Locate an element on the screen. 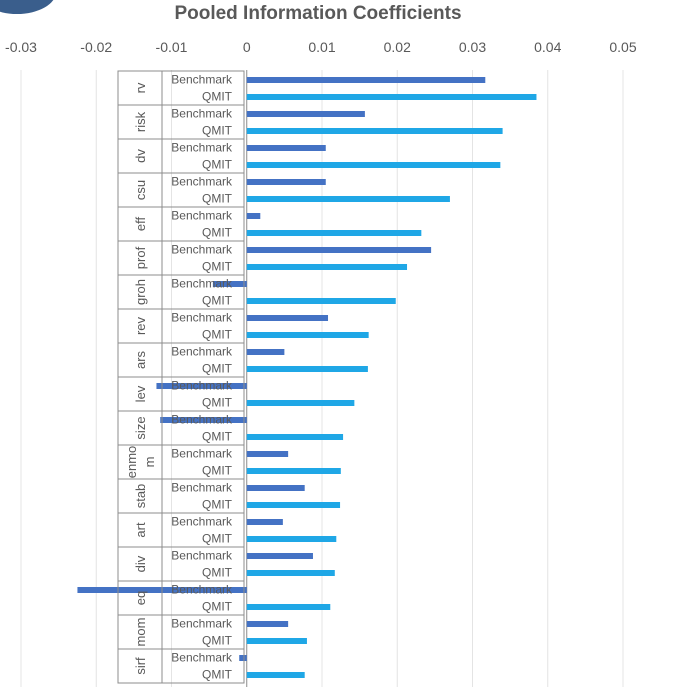  bar-eq-qmit is located at coordinates (288, 607).